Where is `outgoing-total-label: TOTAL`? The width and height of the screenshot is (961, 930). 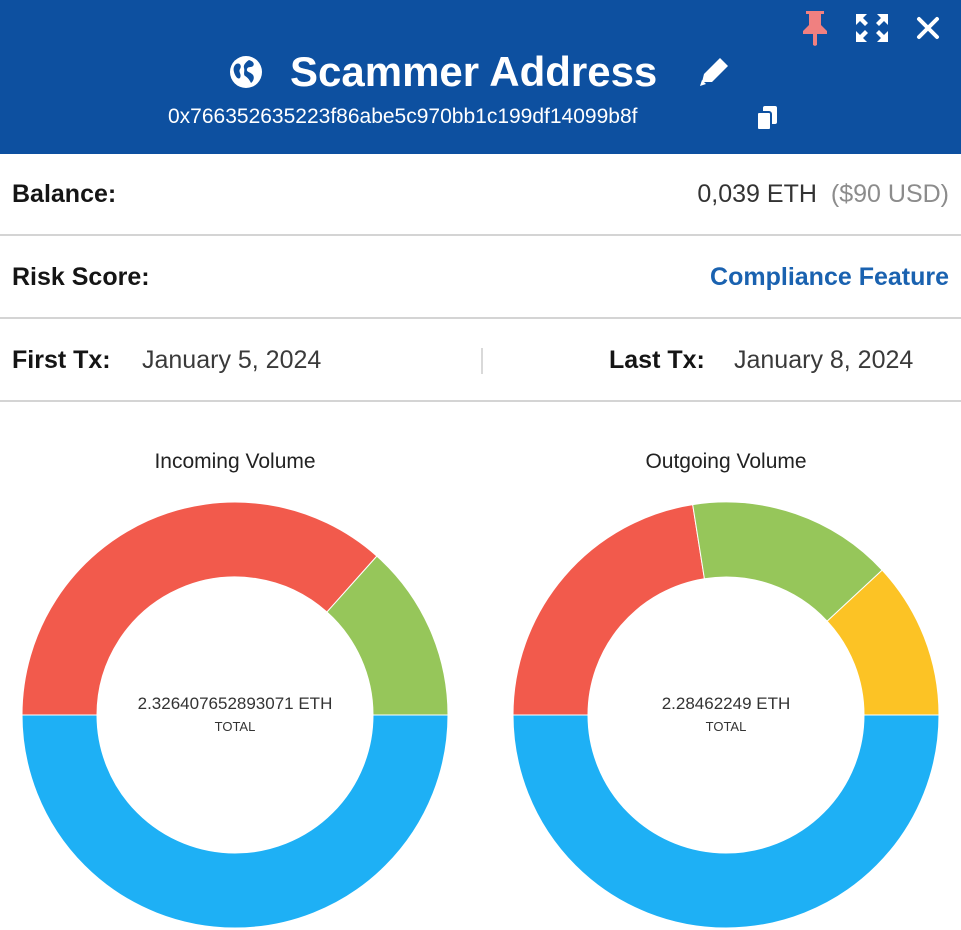 outgoing-total-label: TOTAL is located at coordinates (726, 726).